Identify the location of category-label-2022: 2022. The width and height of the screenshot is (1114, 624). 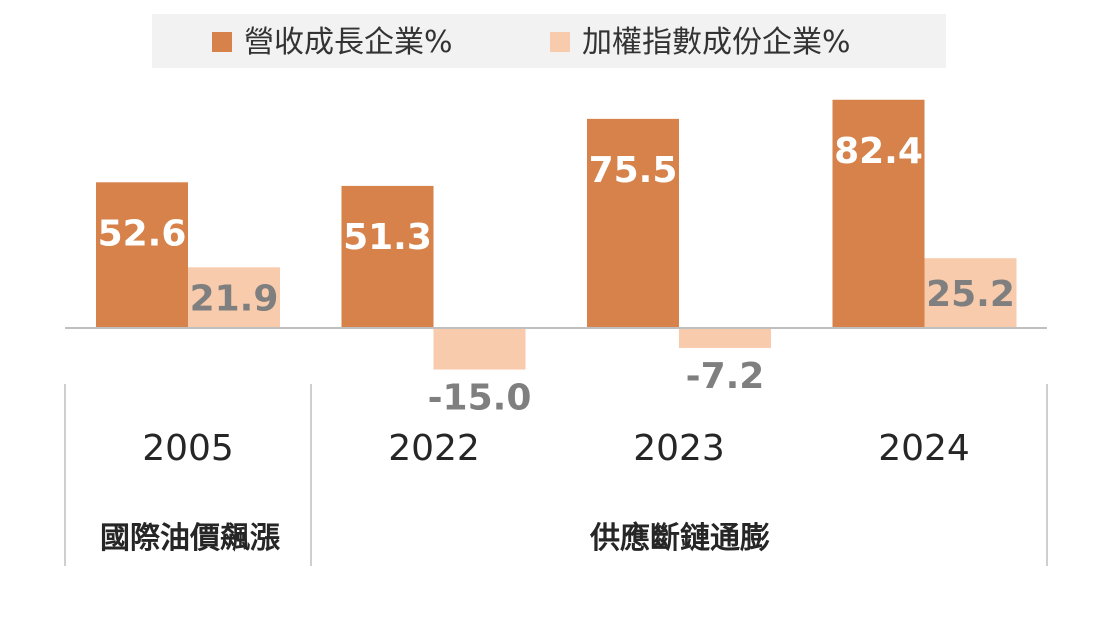
(434, 448).